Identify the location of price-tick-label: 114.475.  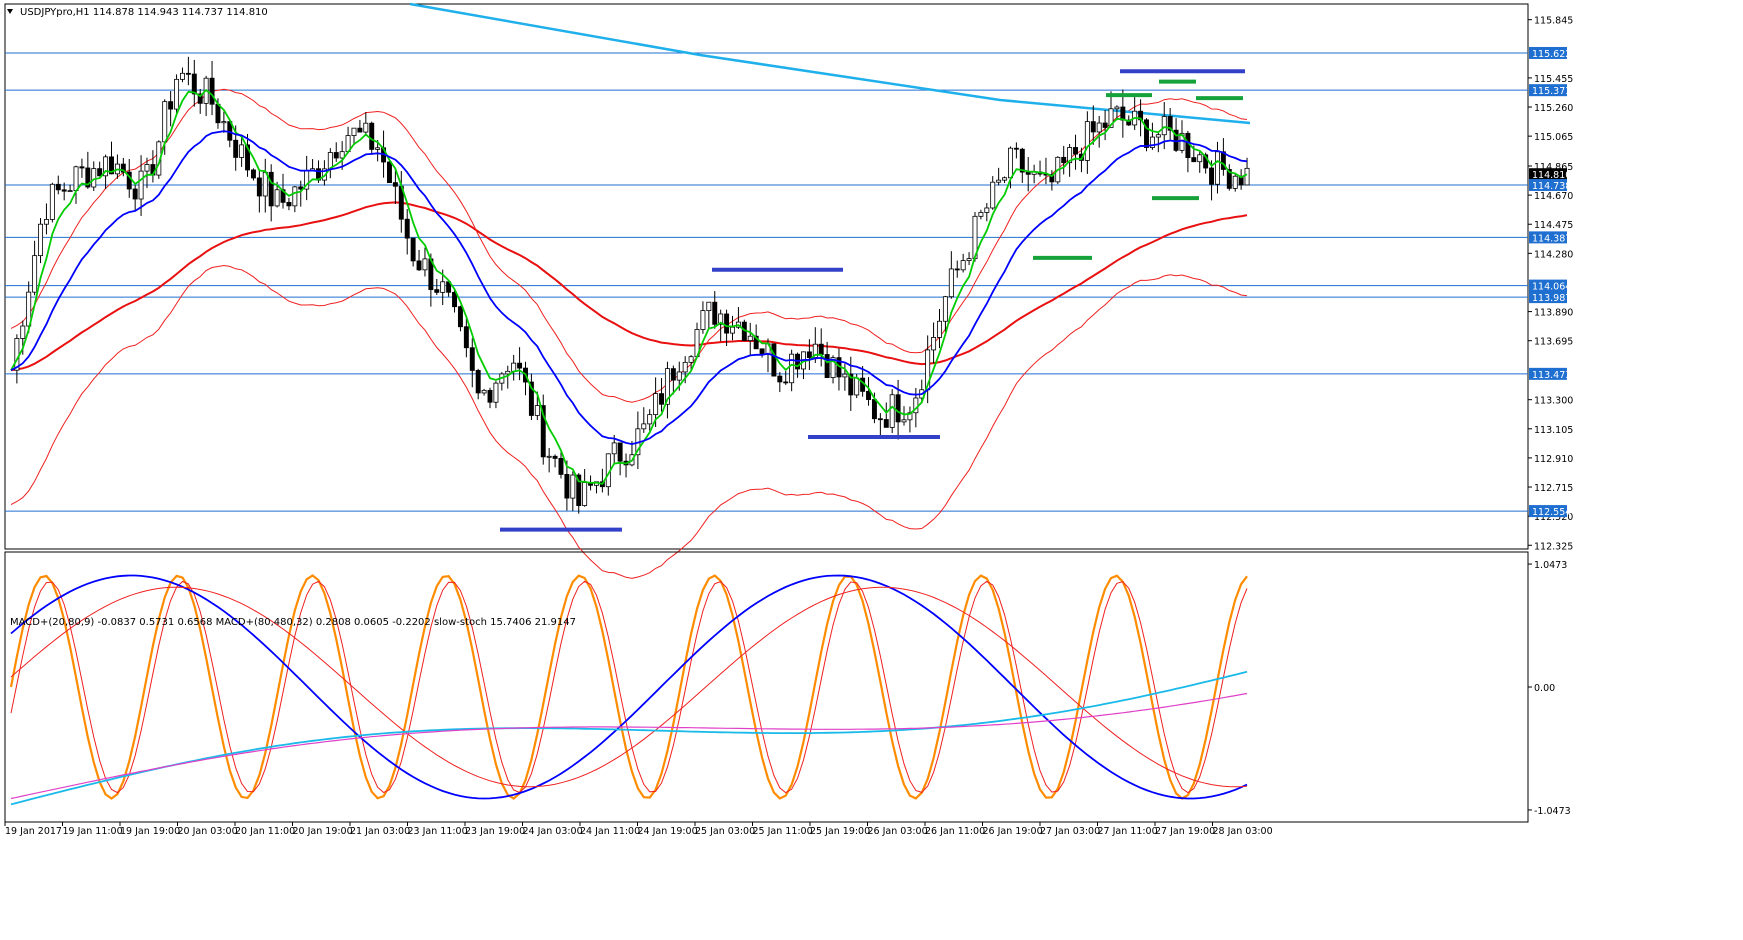
(1553, 225).